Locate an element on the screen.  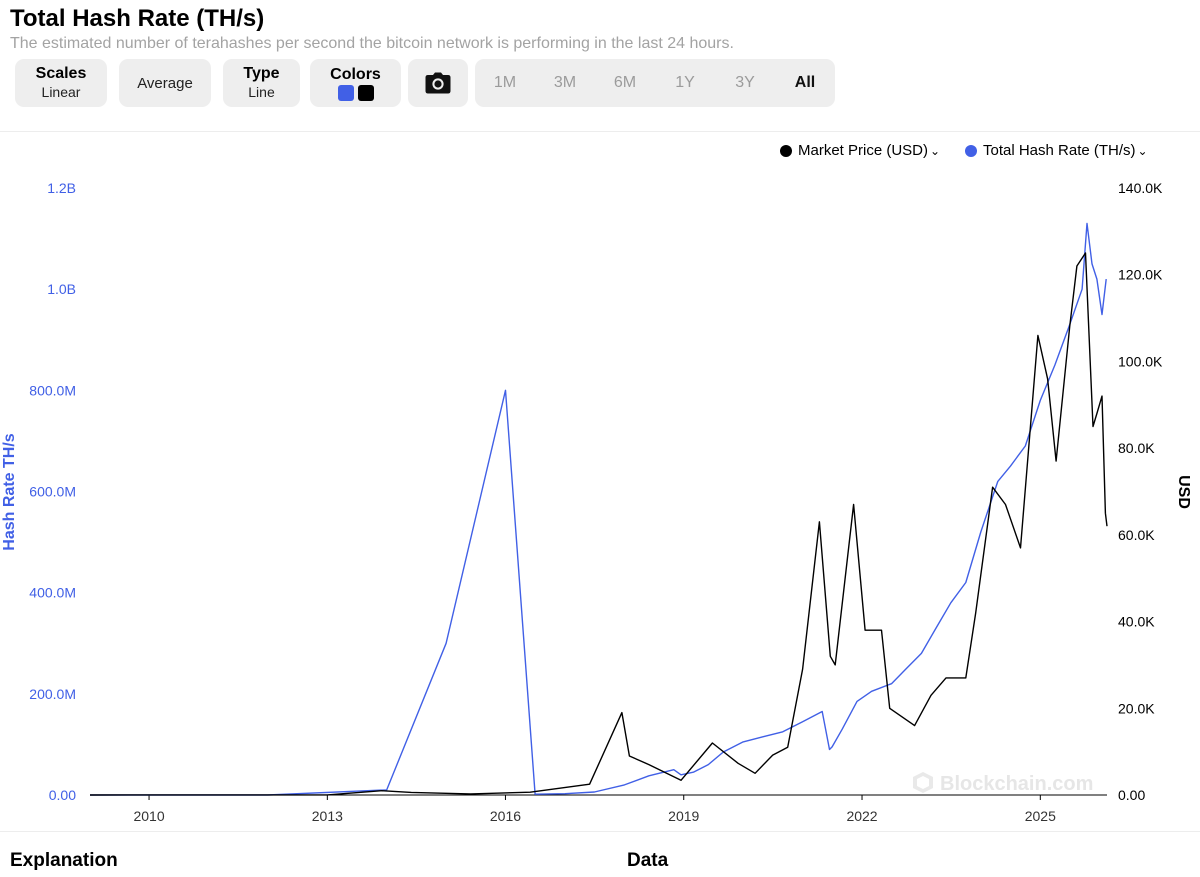
y-right-axis-title: USD is located at coordinates (1183, 492).